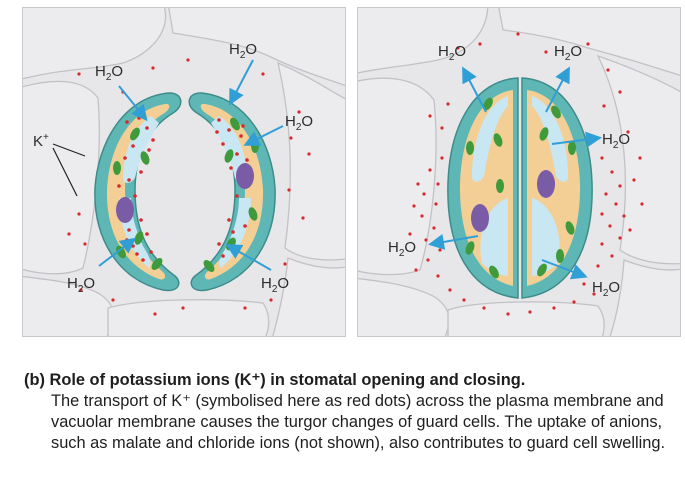  Describe the element at coordinates (69, 170) in the screenshot. I see `k-ion-pointer-lines` at that location.